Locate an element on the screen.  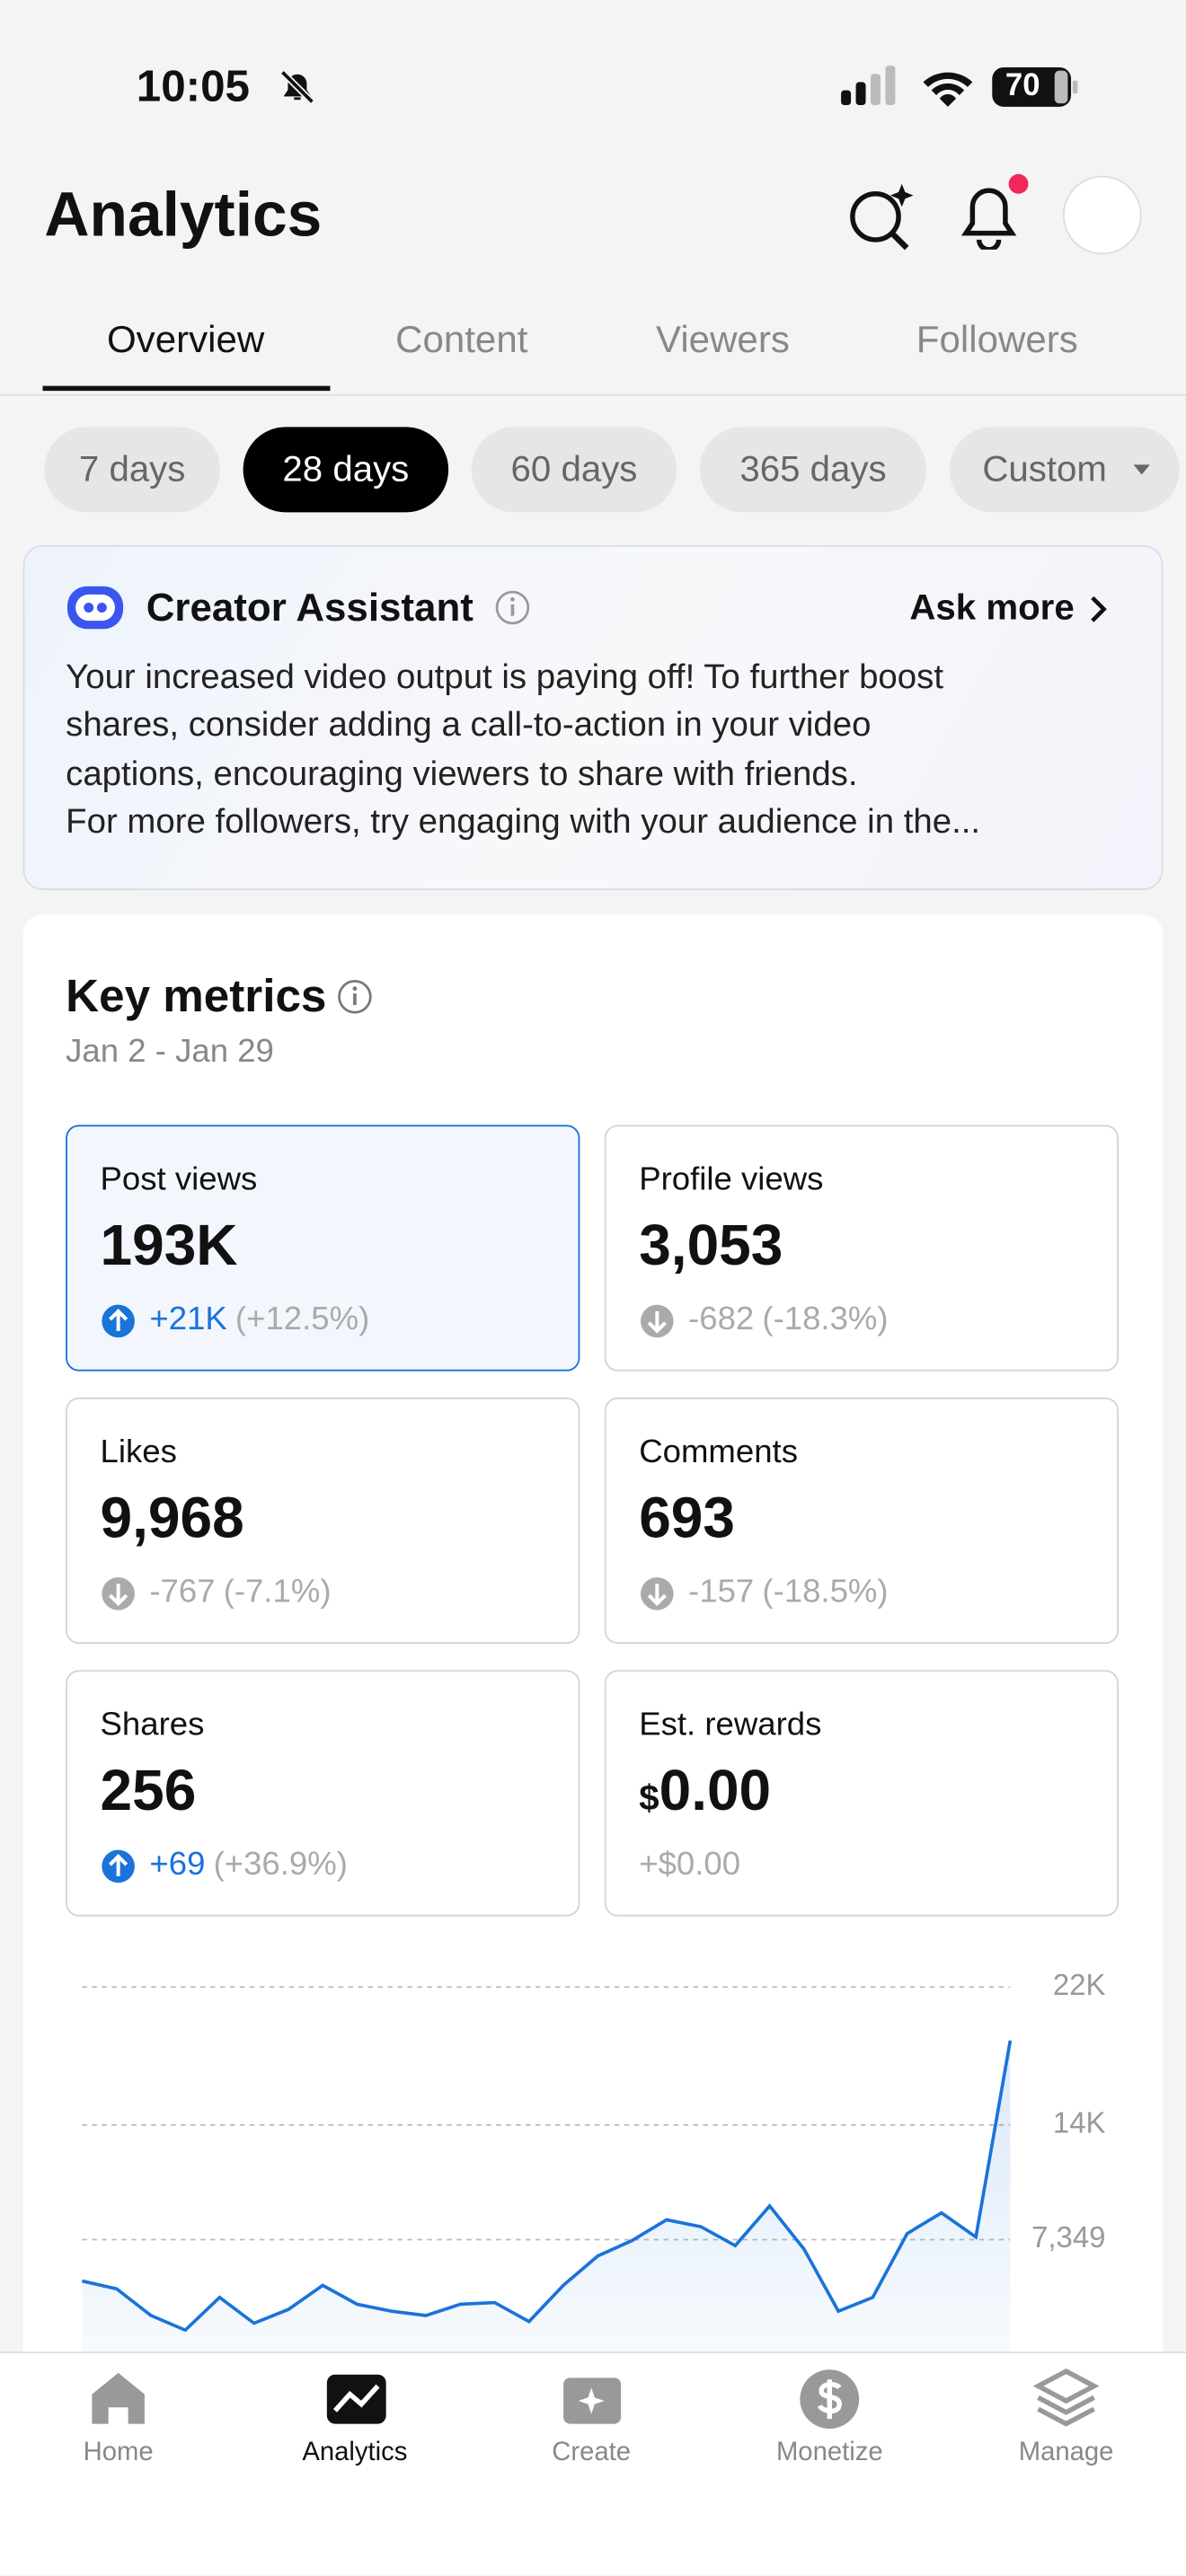
chevron is located at coordinates (1099, 608).